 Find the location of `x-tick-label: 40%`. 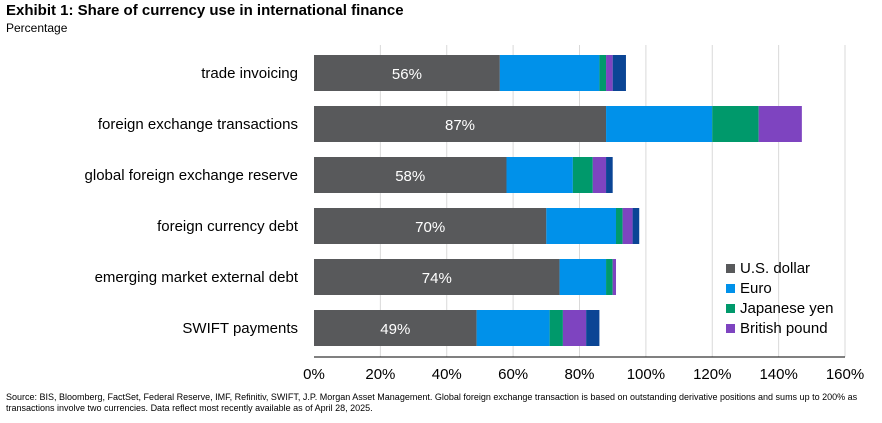

x-tick-label: 40% is located at coordinates (447, 374).